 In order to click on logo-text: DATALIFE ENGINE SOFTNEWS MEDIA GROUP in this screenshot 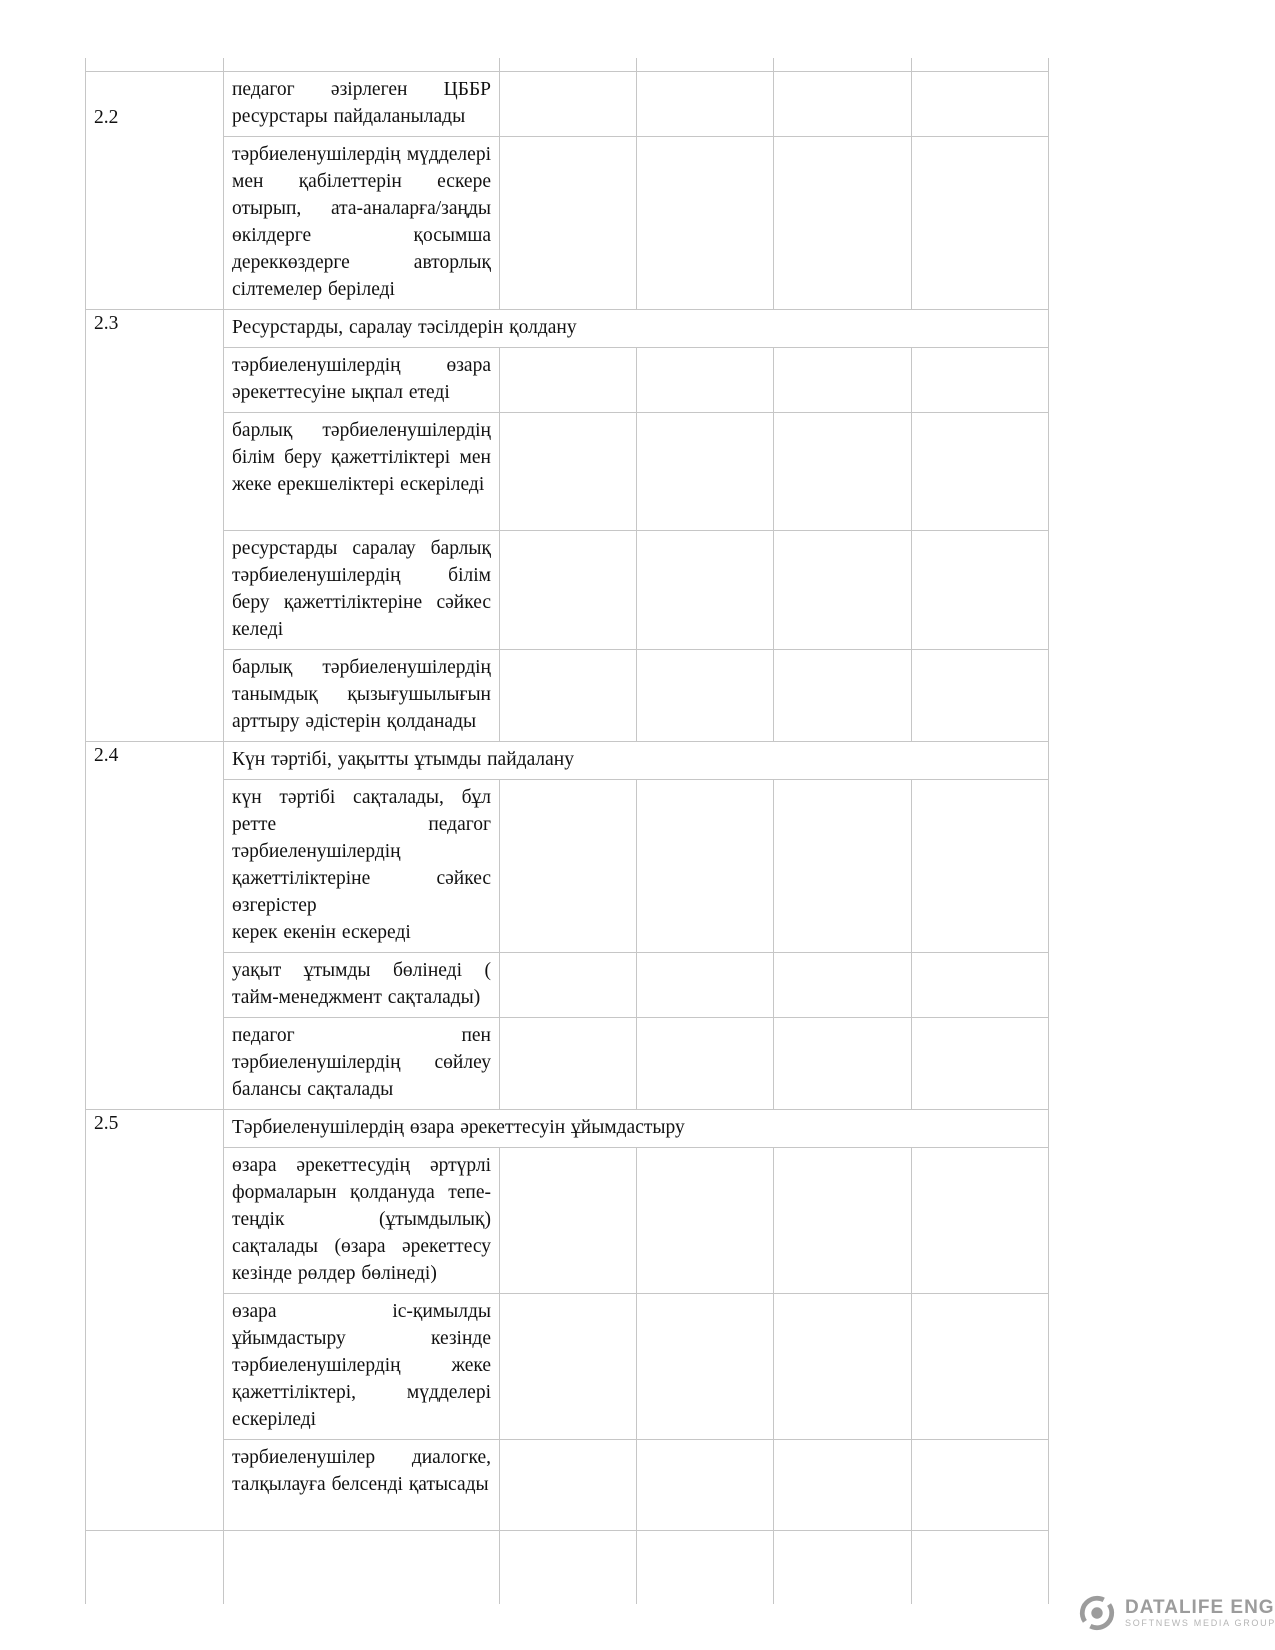, I will do `click(1200, 1612)`.